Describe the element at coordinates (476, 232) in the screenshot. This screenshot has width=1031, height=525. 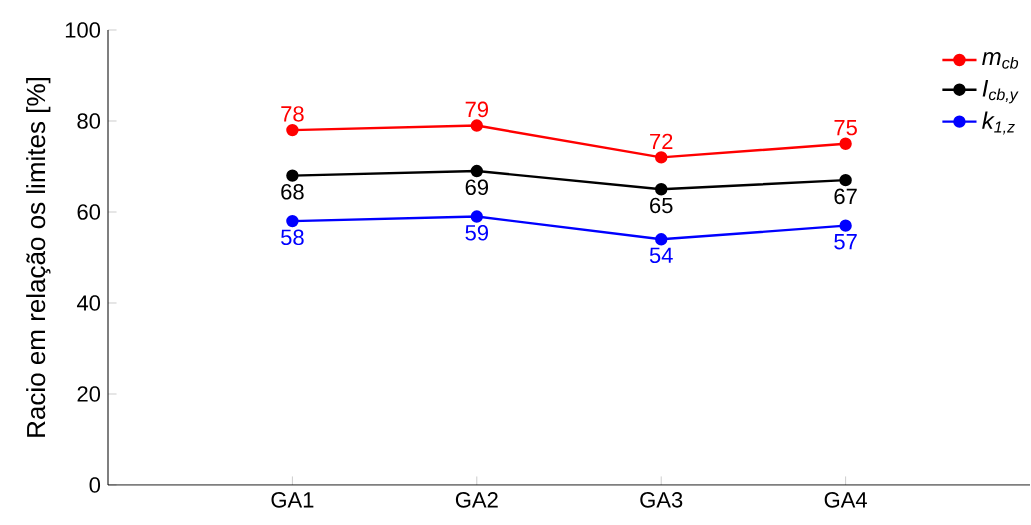
I see `data-label: 59` at that location.